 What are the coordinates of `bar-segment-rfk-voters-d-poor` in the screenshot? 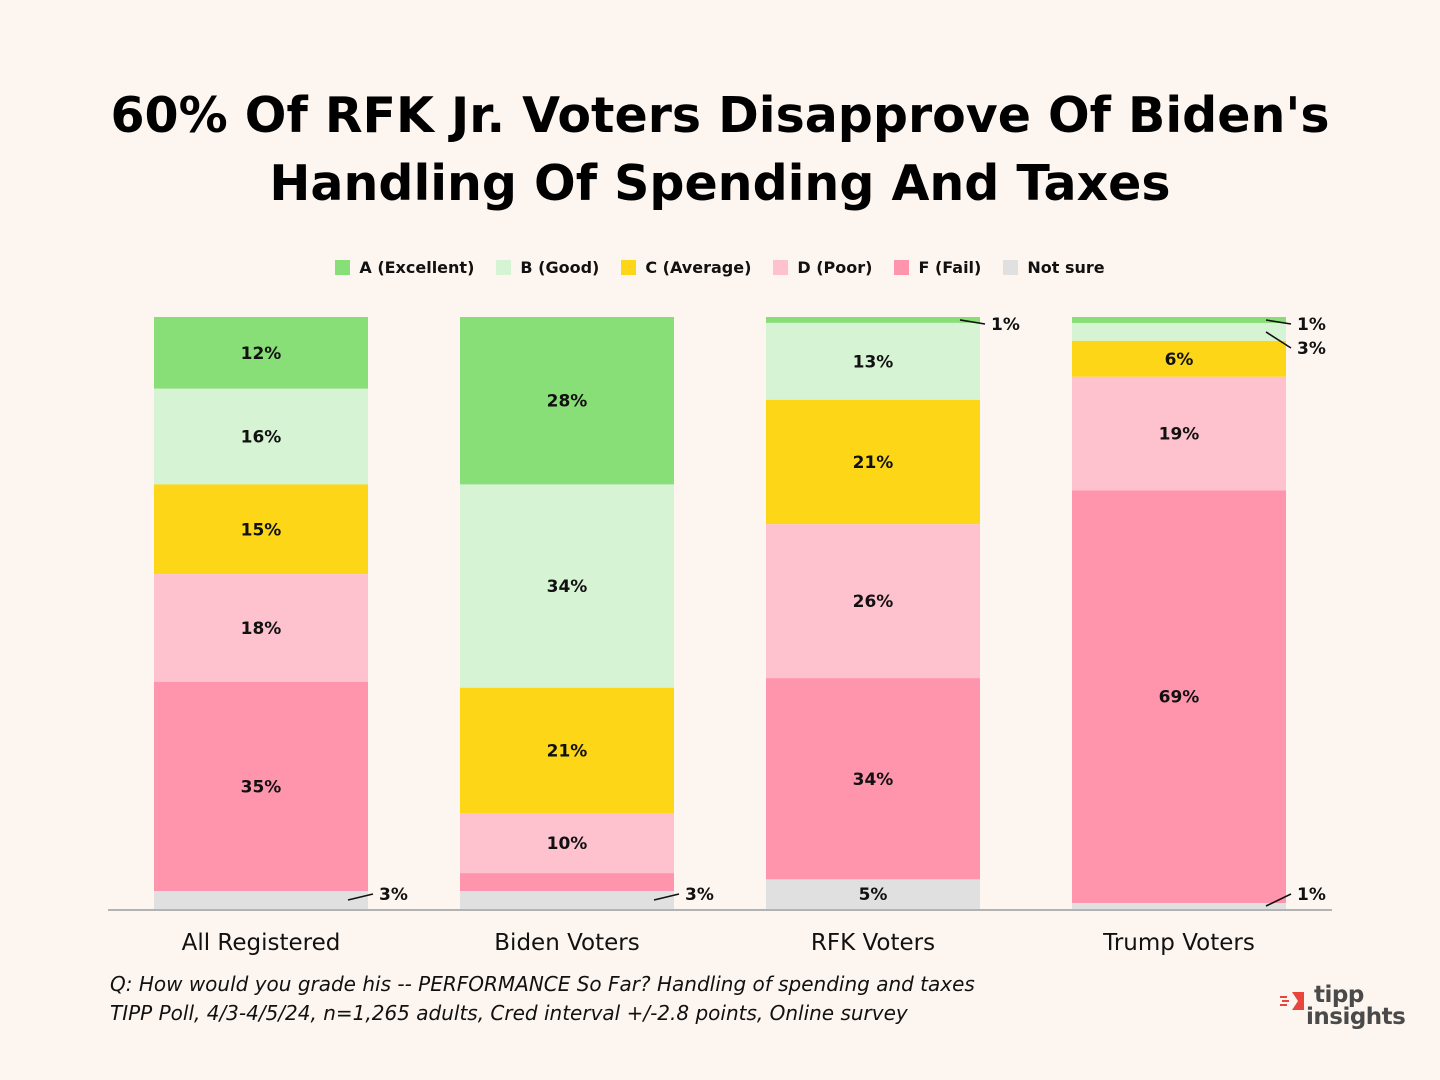 It's located at (873, 601).